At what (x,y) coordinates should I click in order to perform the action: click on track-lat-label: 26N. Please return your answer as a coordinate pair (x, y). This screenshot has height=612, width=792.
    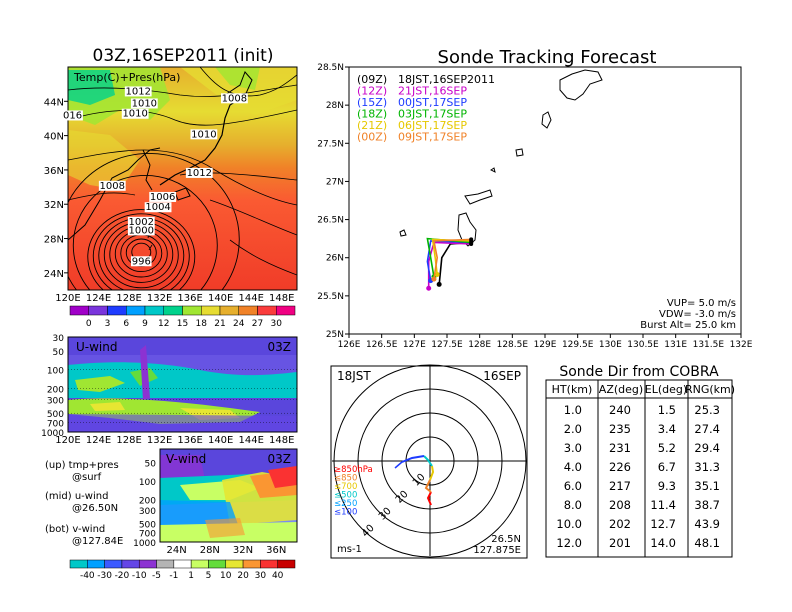
    Looking at the image, I should click on (335, 259).